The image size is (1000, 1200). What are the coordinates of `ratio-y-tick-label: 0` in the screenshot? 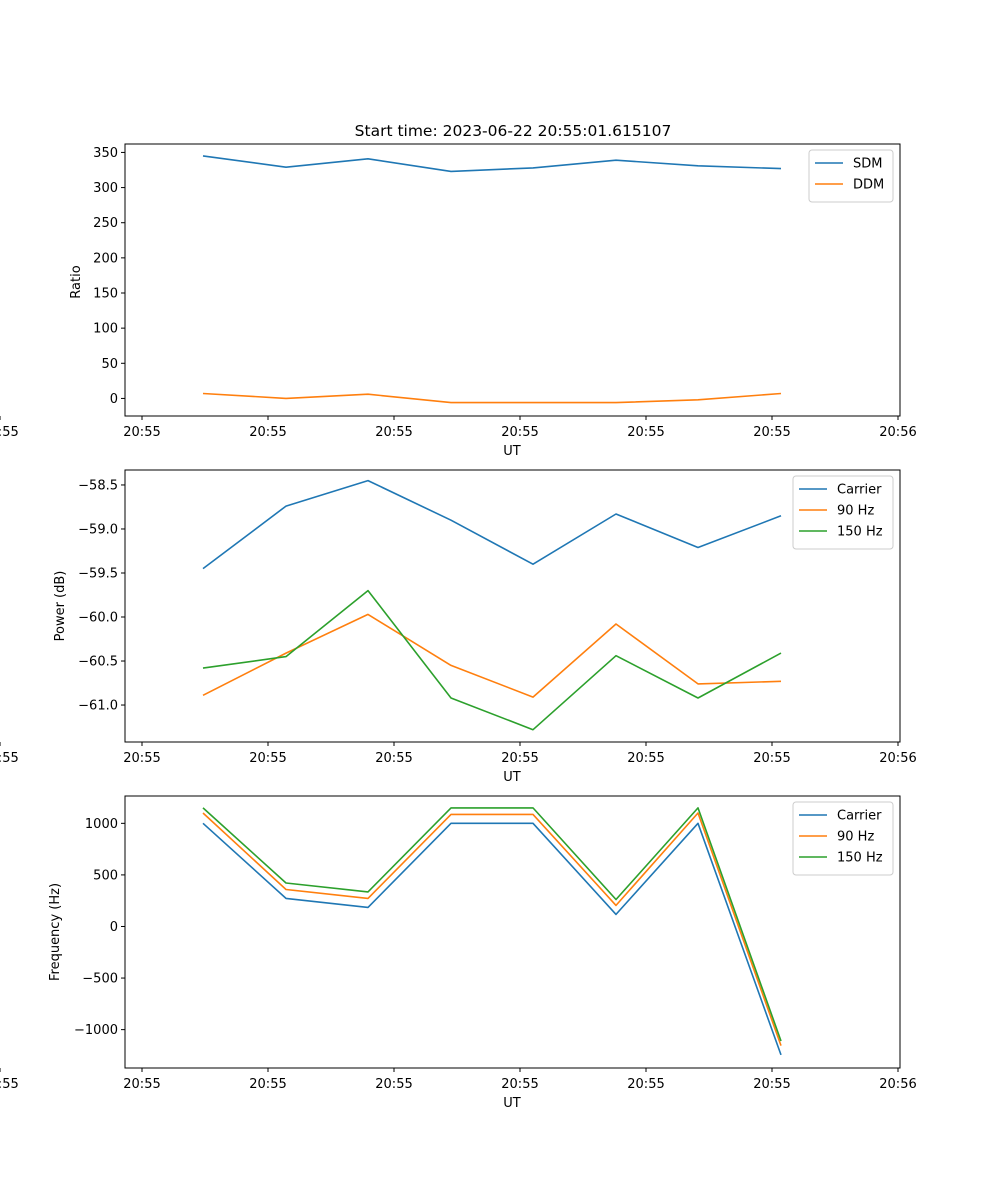 It's located at (114, 399).